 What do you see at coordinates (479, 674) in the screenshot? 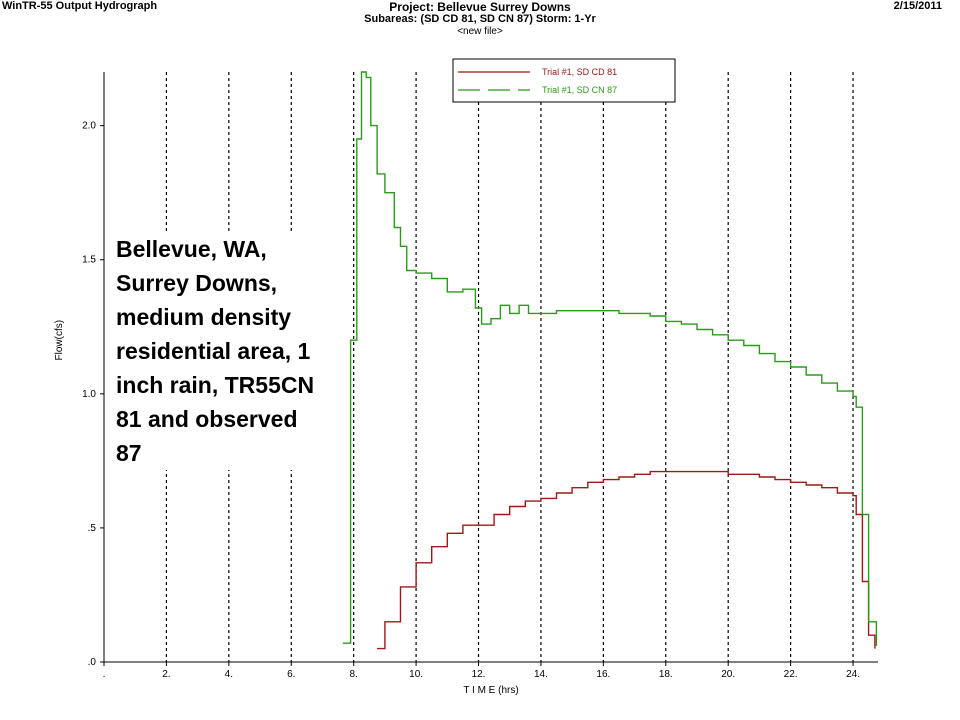
I see `x-tick-label: 12.` at bounding box center [479, 674].